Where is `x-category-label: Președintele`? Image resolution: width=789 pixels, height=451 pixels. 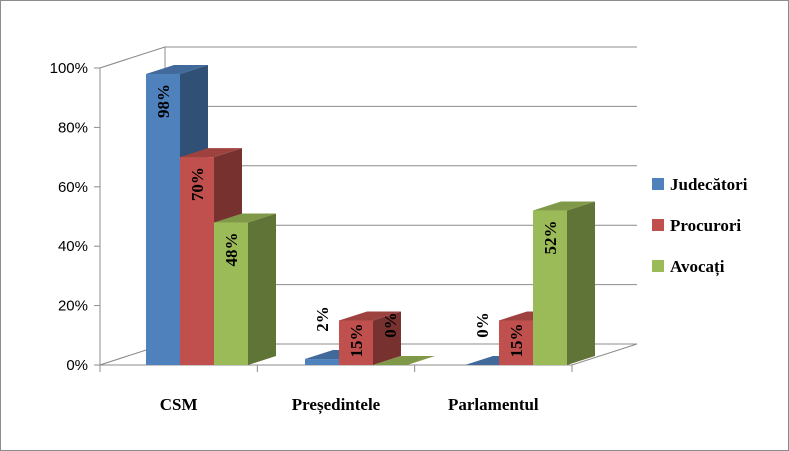
x-category-label: Președintele is located at coordinates (336, 405).